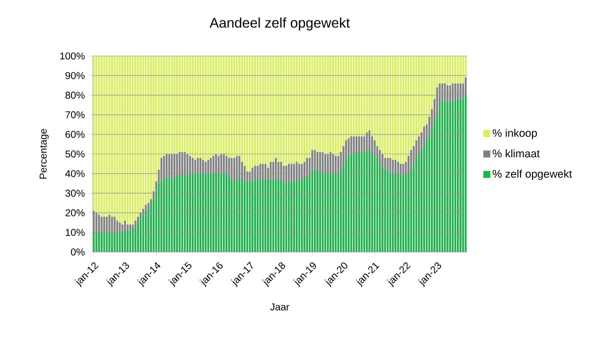 This screenshot has width=605, height=341. I want to click on chart-title: Aandeel zelf opgewekt, so click(280, 23).